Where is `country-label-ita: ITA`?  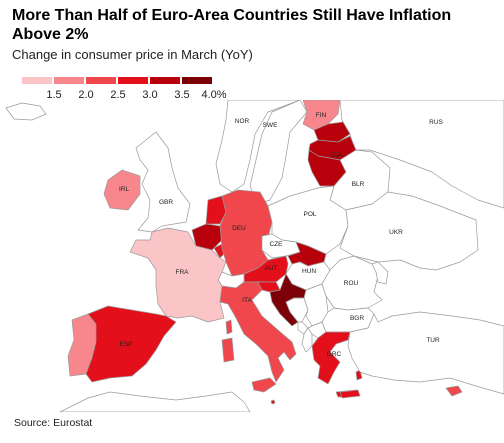
country-label-ita: ITA is located at coordinates (247, 300).